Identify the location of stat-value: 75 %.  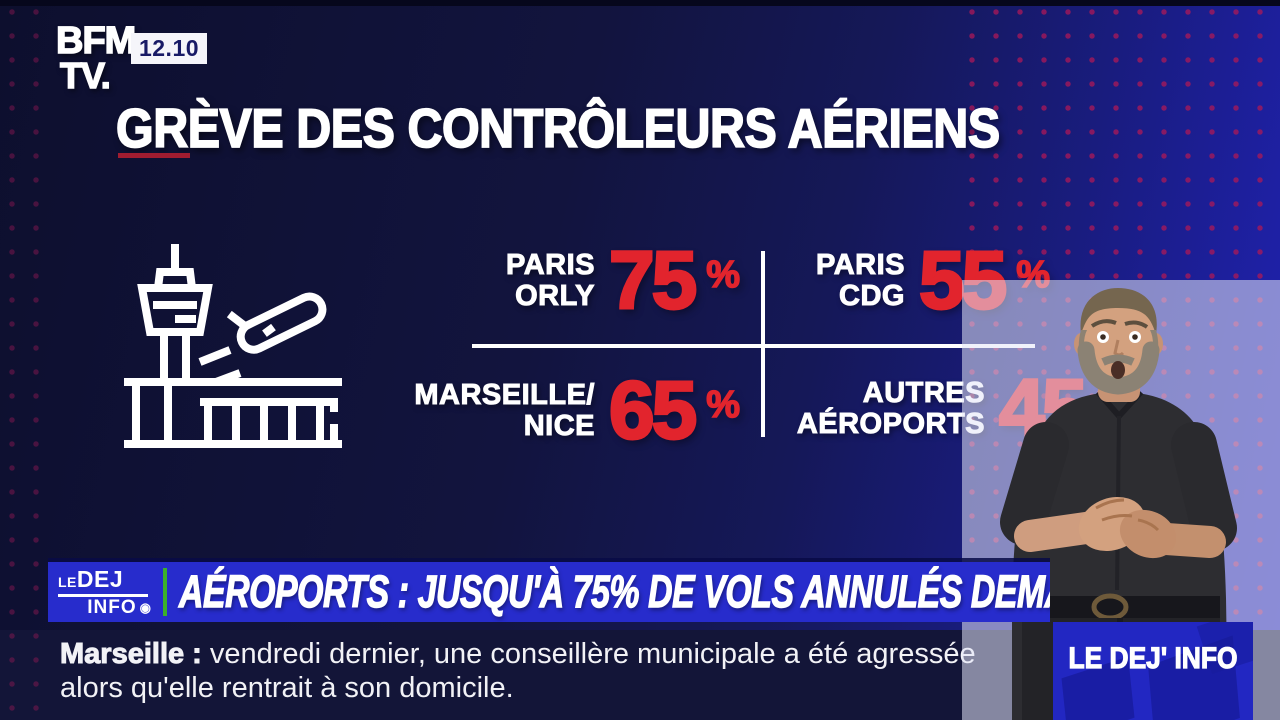
(674, 280).